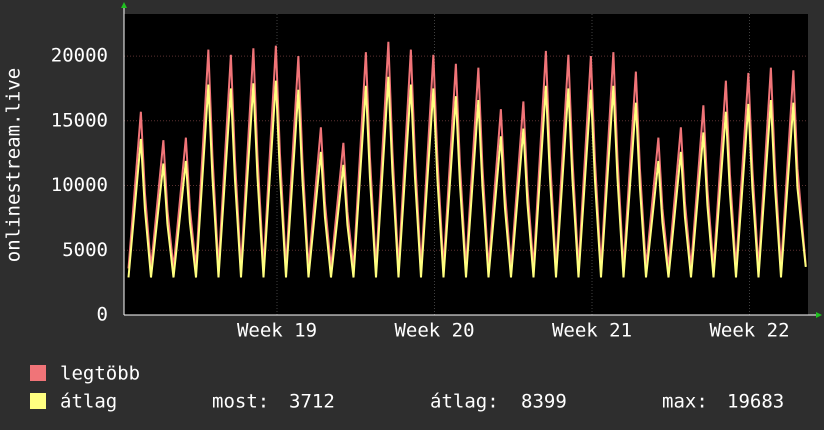 The image size is (824, 430). What do you see at coordinates (464, 402) in the screenshot?
I see `stat-label: átlag:` at bounding box center [464, 402].